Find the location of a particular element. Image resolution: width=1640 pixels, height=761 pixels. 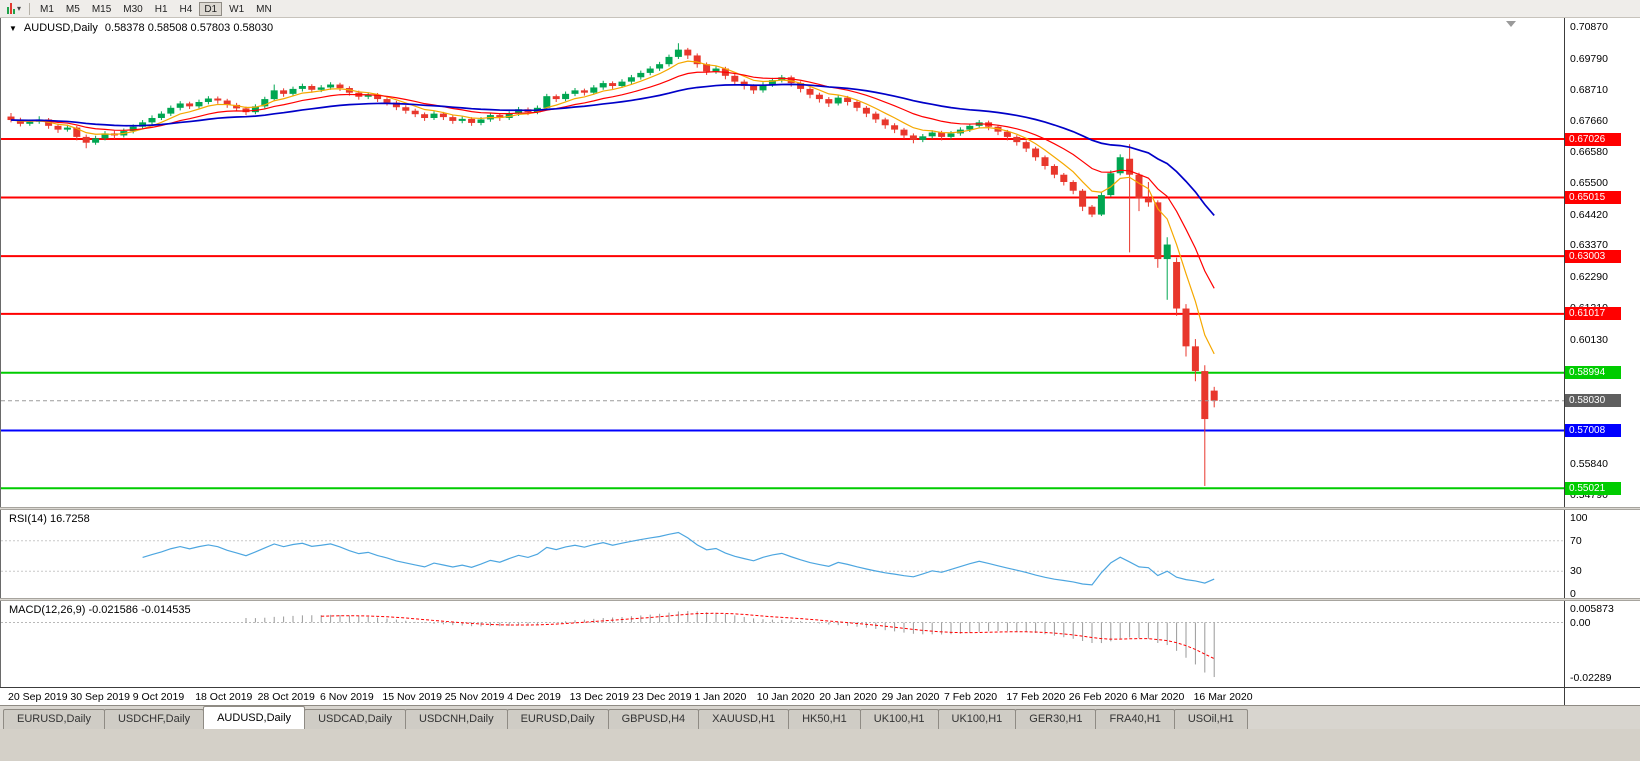

date-tick: 1 Jan 2020 is located at coordinates (720, 697).